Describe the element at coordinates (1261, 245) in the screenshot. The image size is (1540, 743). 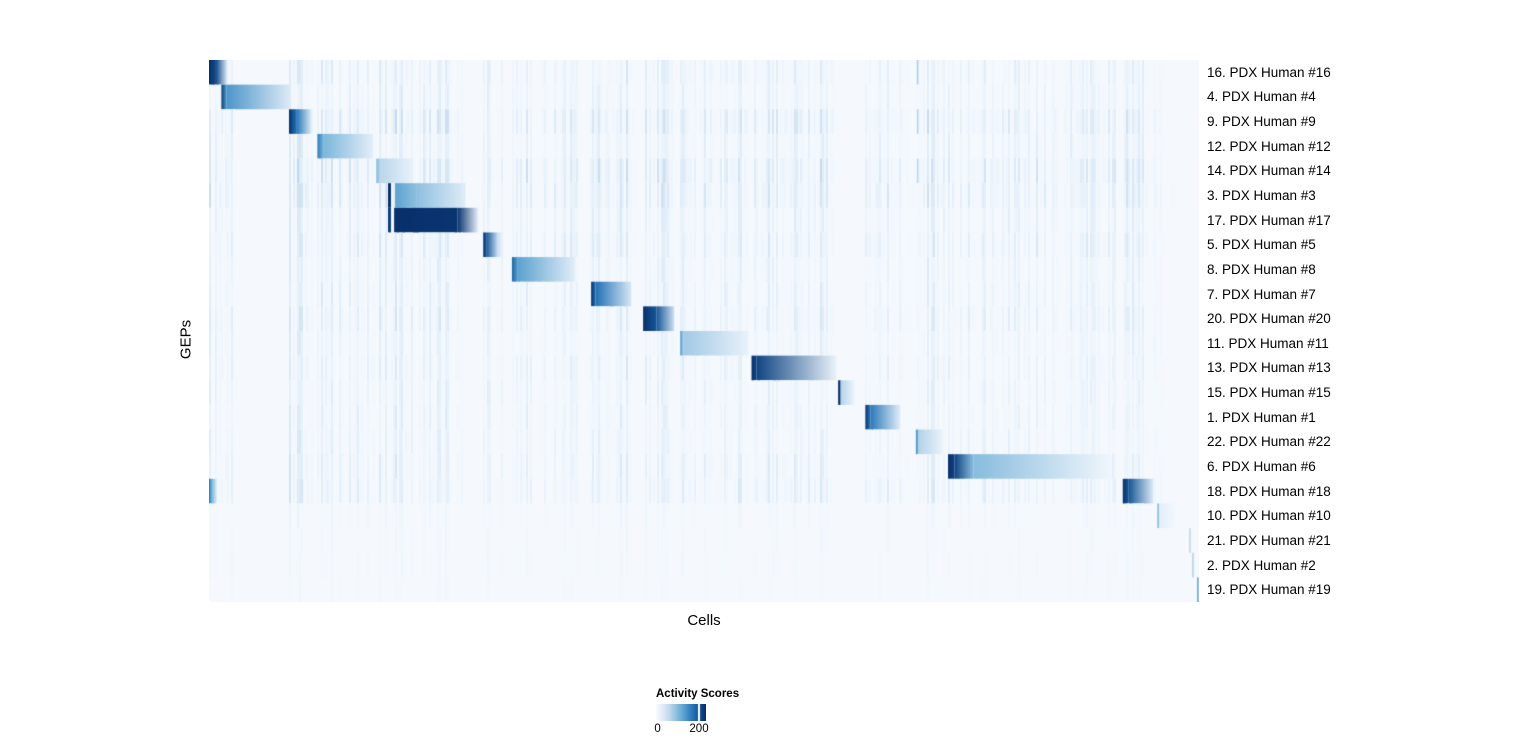
I see `row-label: 5. PDX Human #5` at that location.